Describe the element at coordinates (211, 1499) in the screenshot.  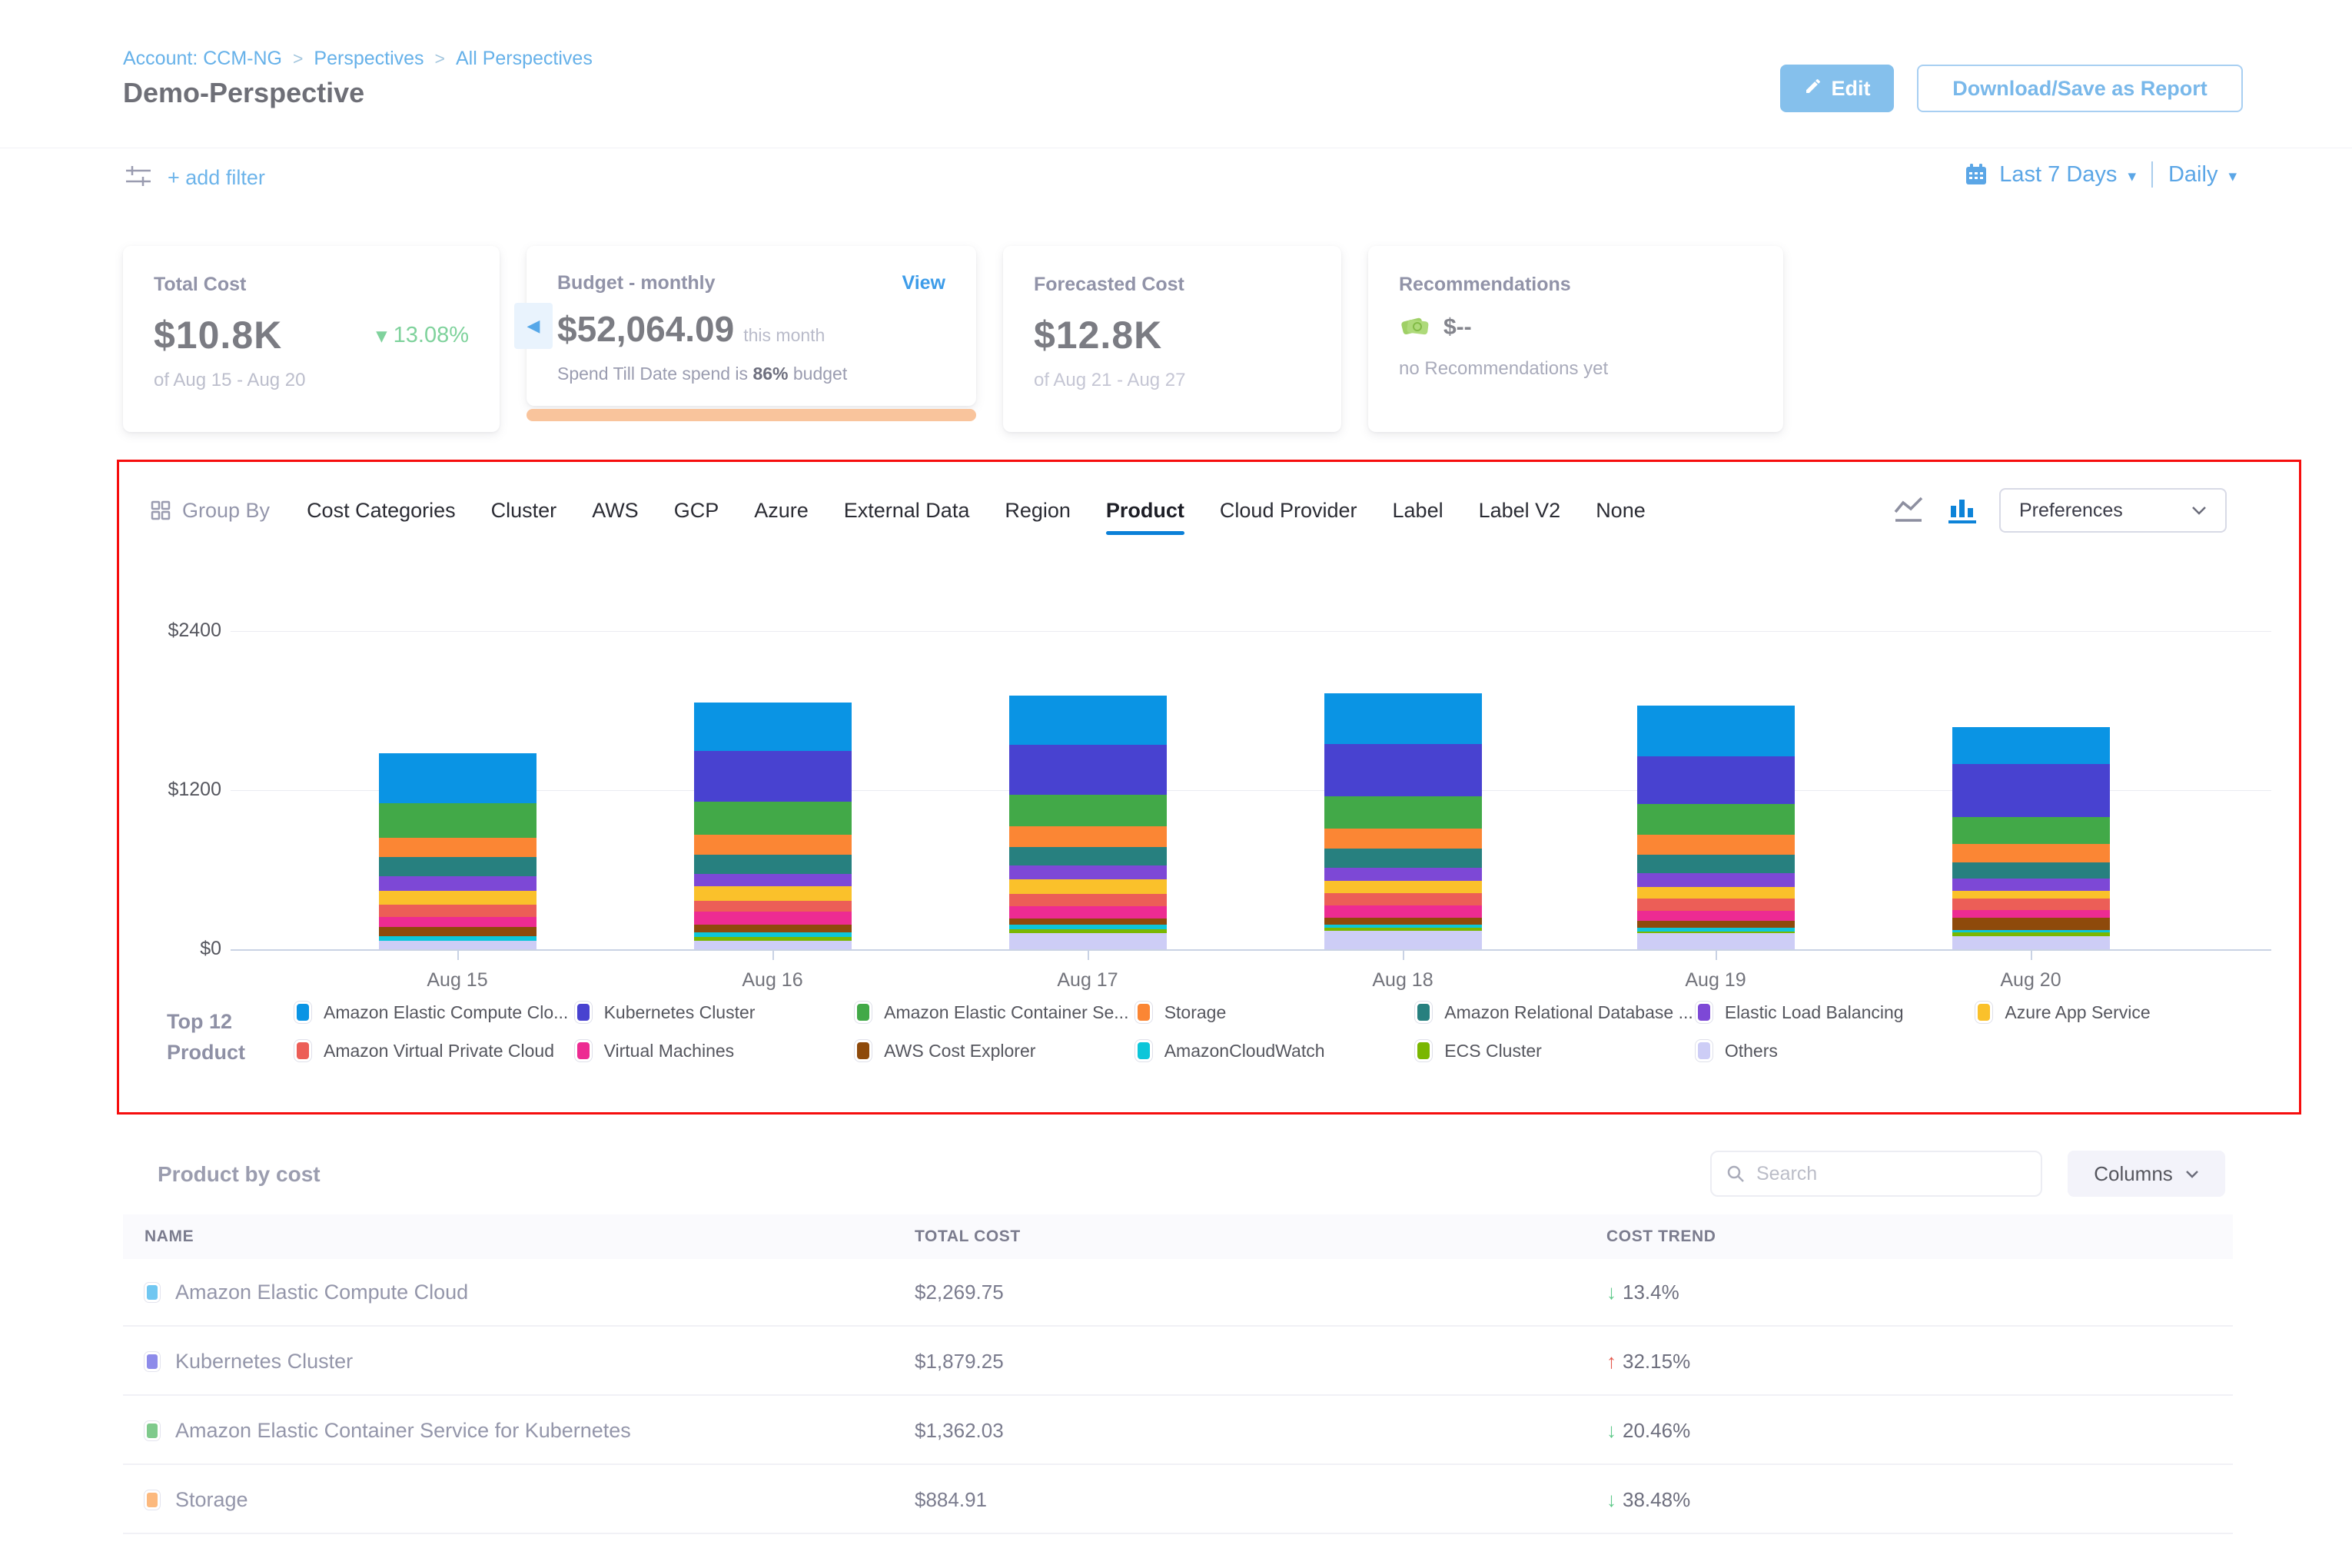
I see `row-product-name: Storage` at that location.